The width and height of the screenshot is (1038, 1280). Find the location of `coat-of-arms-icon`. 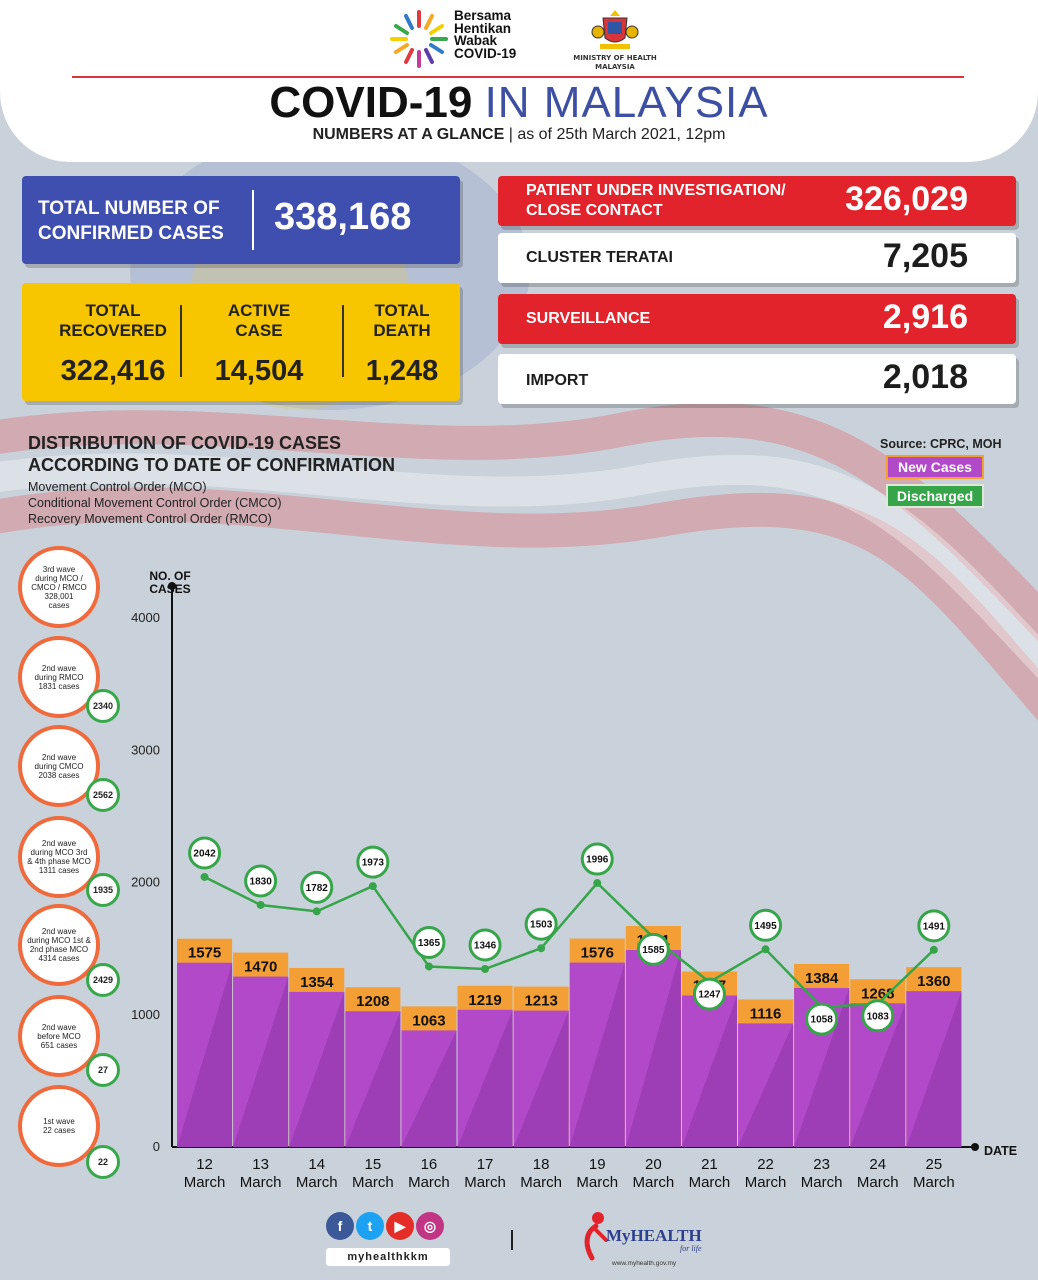

coat-of-arms-icon is located at coordinates (615, 29).